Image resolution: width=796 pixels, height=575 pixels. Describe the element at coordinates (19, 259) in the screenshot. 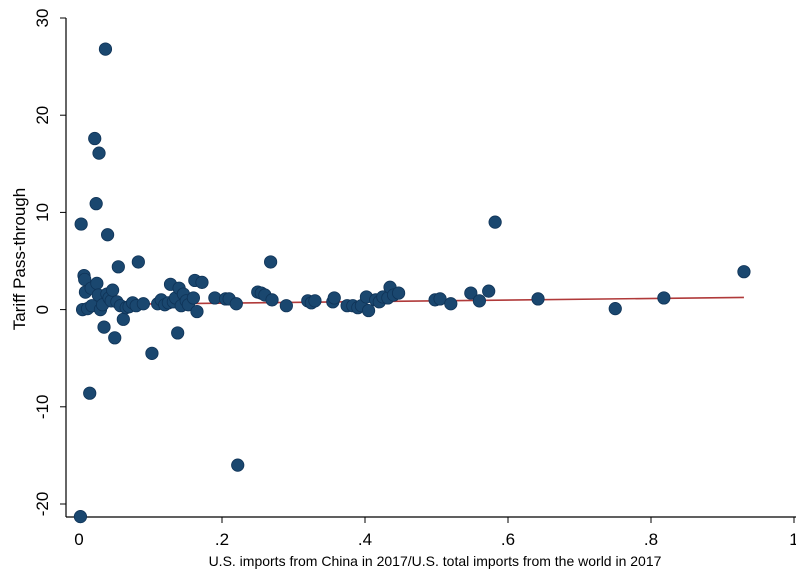

I see `y-axis-label: Tariff Pass-through` at that location.